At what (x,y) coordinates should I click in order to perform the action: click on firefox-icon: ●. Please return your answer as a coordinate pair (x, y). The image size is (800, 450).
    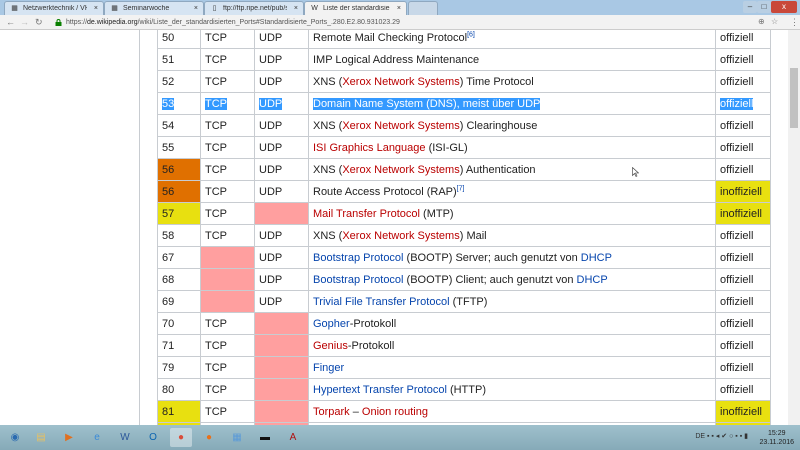
    Looking at the image, I should click on (209, 437).